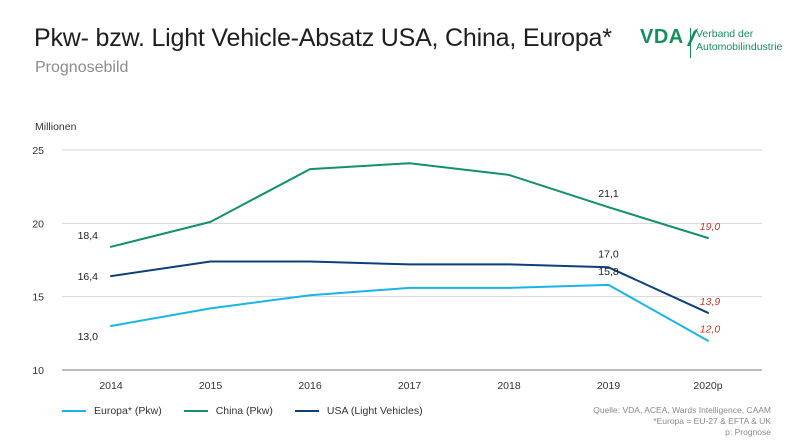 This screenshot has width=800, height=448. I want to click on legend-swatch-europa, so click(74, 411).